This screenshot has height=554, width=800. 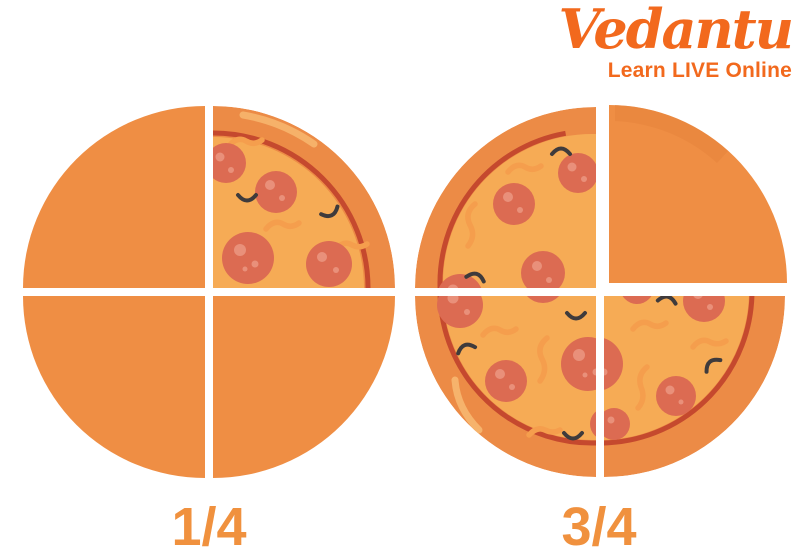 I want to click on fraction-label-one-fourth: 1/4, so click(x=209, y=525).